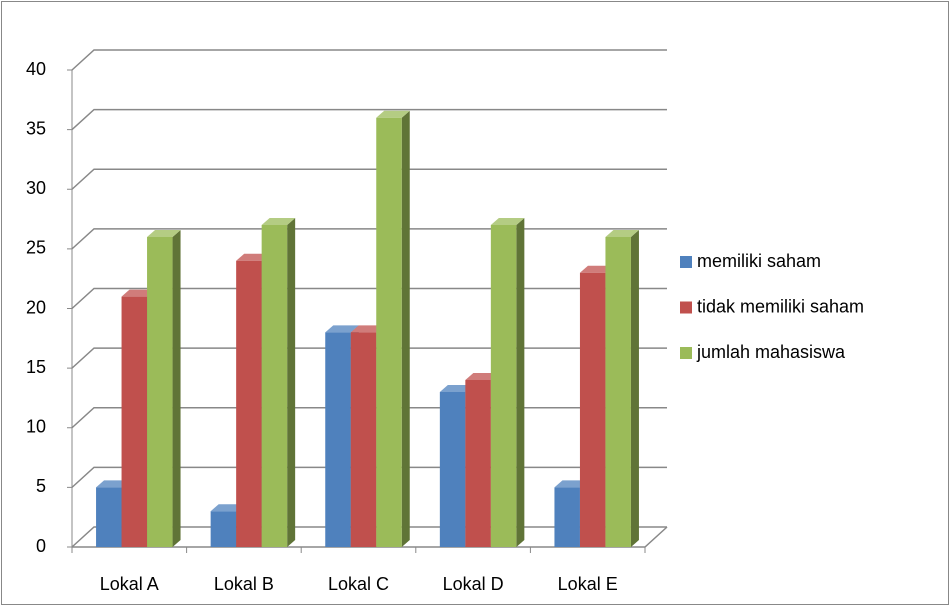 This screenshot has height=607, width=951. What do you see at coordinates (358, 584) in the screenshot?
I see `x-tick-label: Lokal C` at bounding box center [358, 584].